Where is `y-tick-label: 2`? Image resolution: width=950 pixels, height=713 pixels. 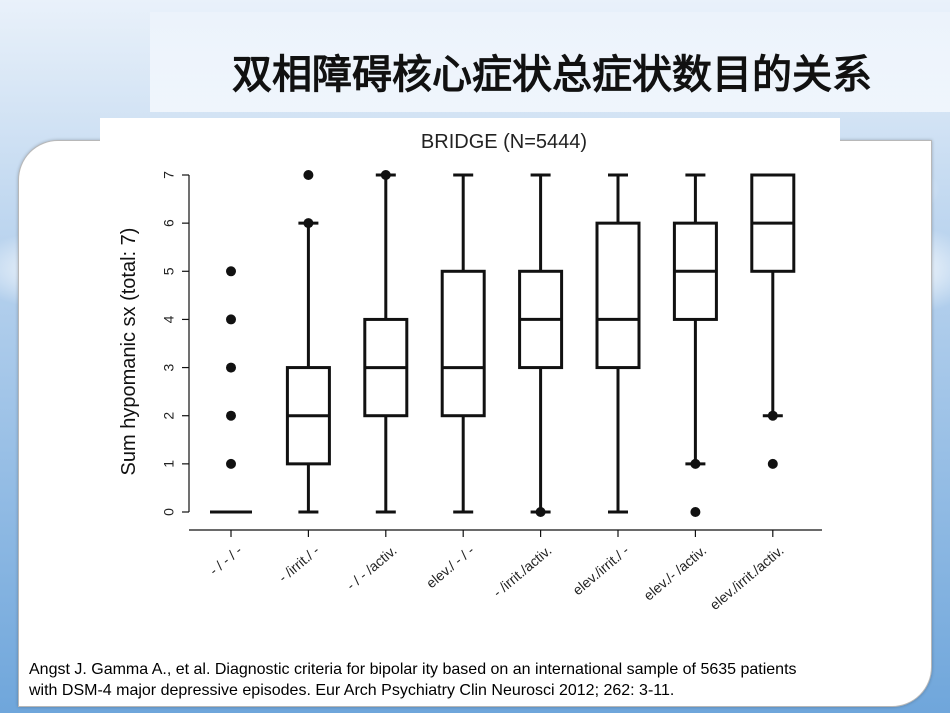
y-tick-label: 2 is located at coordinates (169, 416).